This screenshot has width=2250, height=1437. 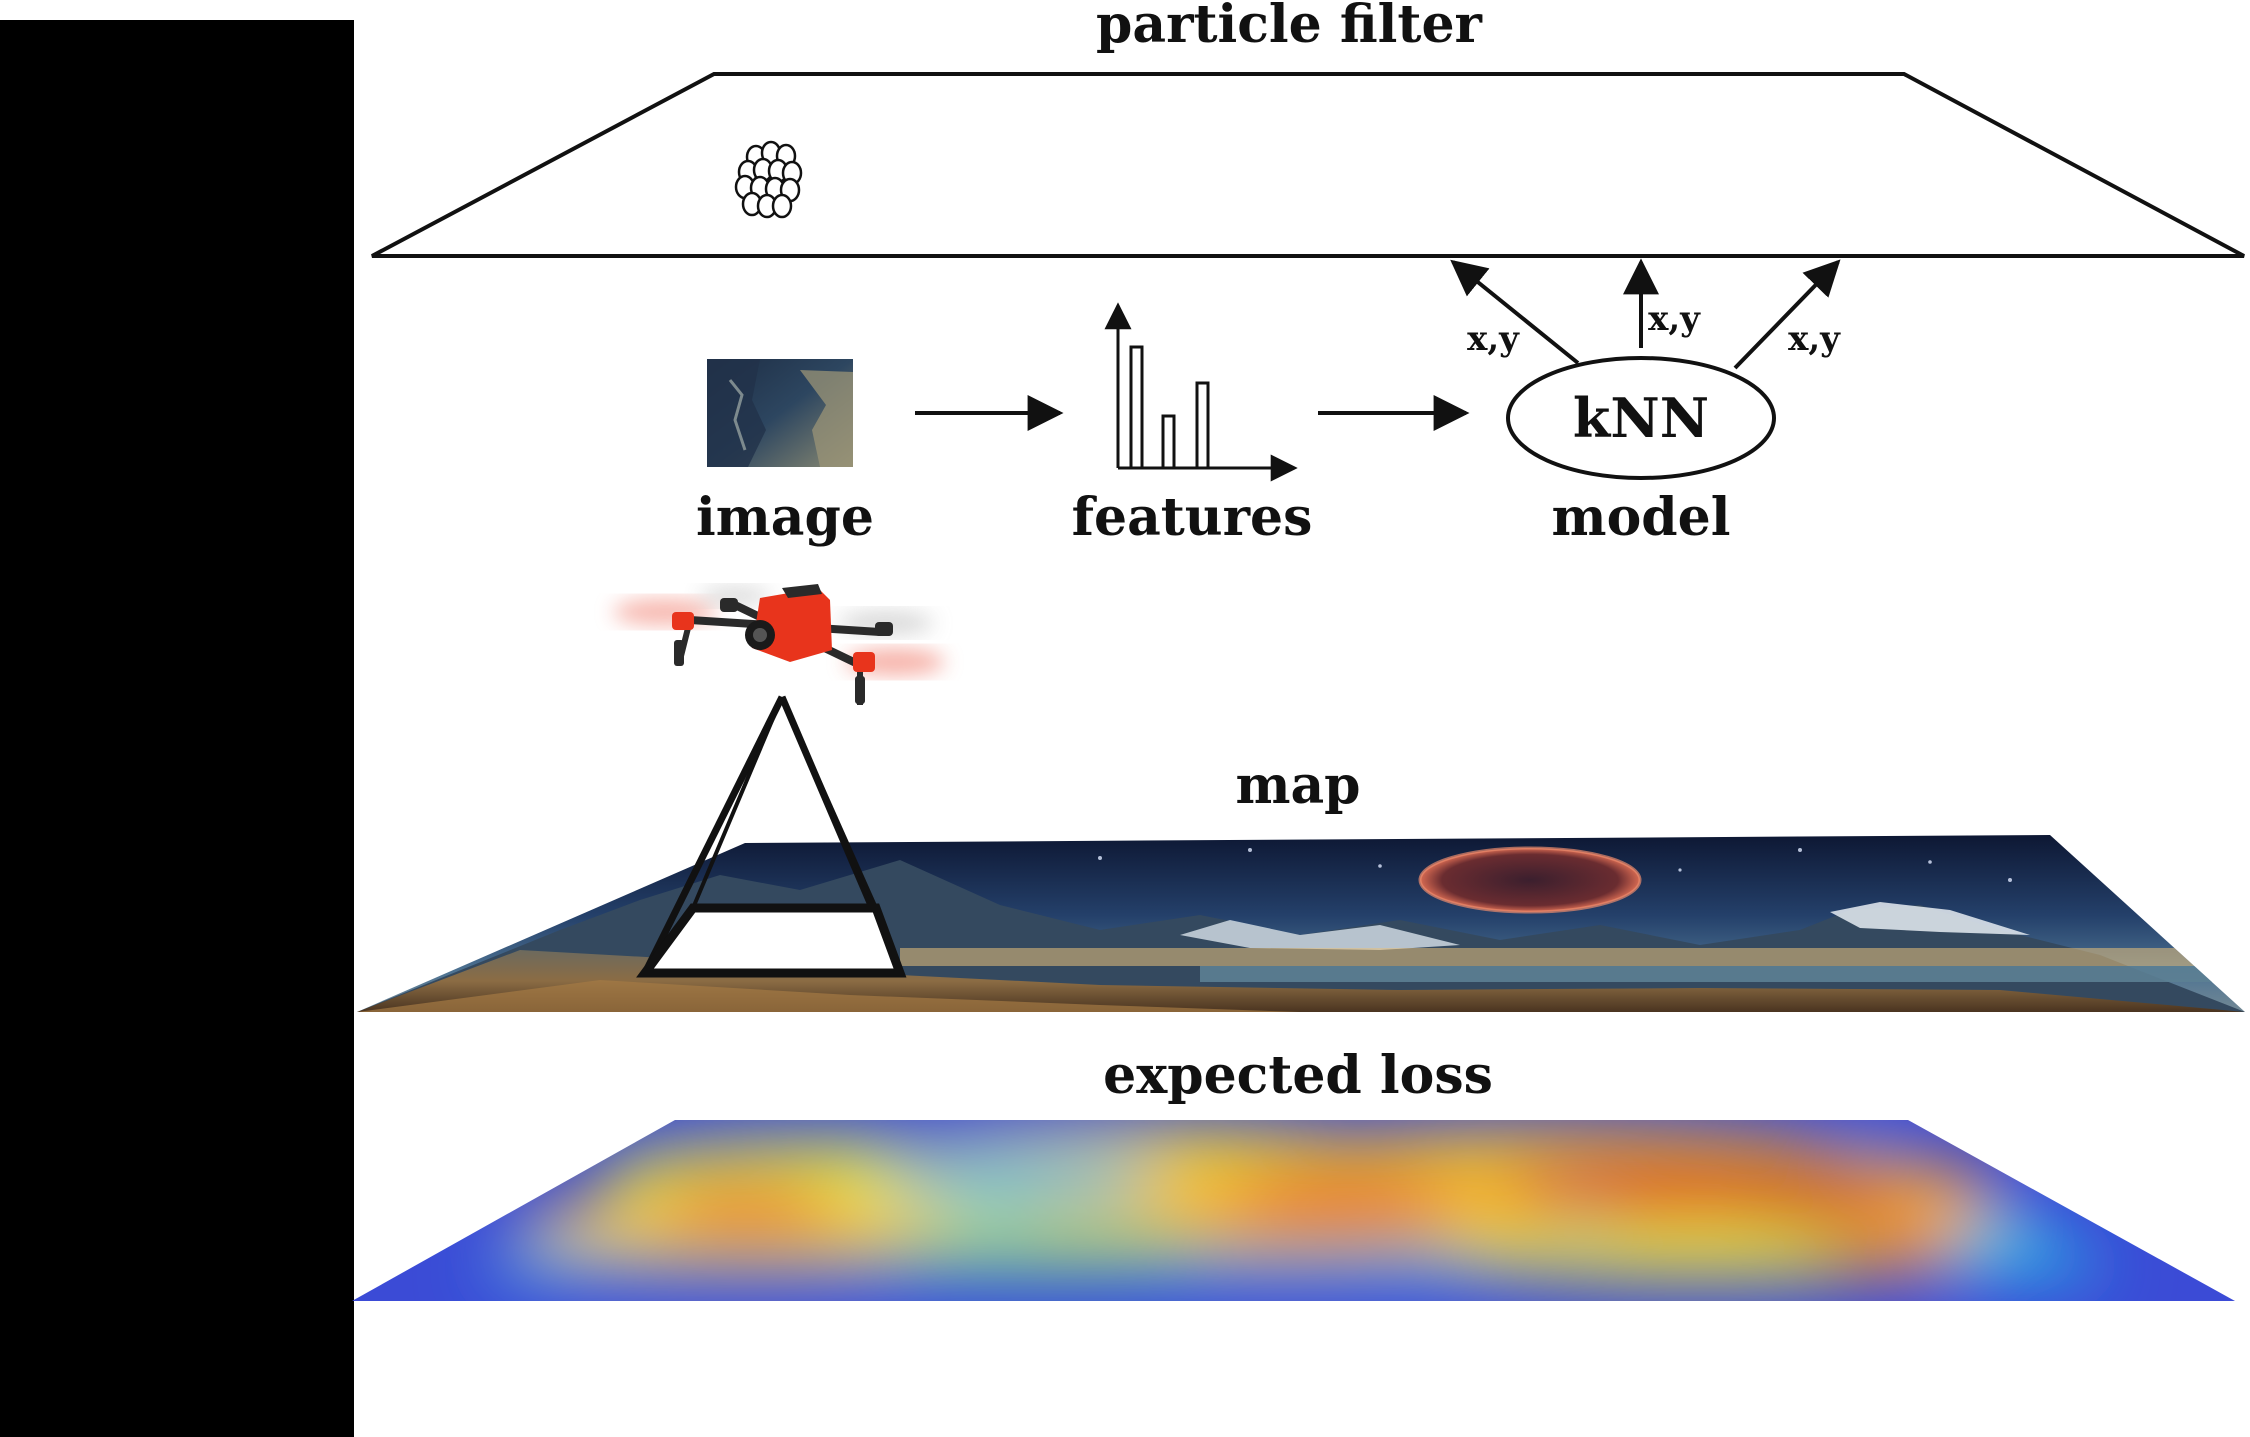 What do you see at coordinates (1301, 923) in the screenshot?
I see `map-plane` at bounding box center [1301, 923].